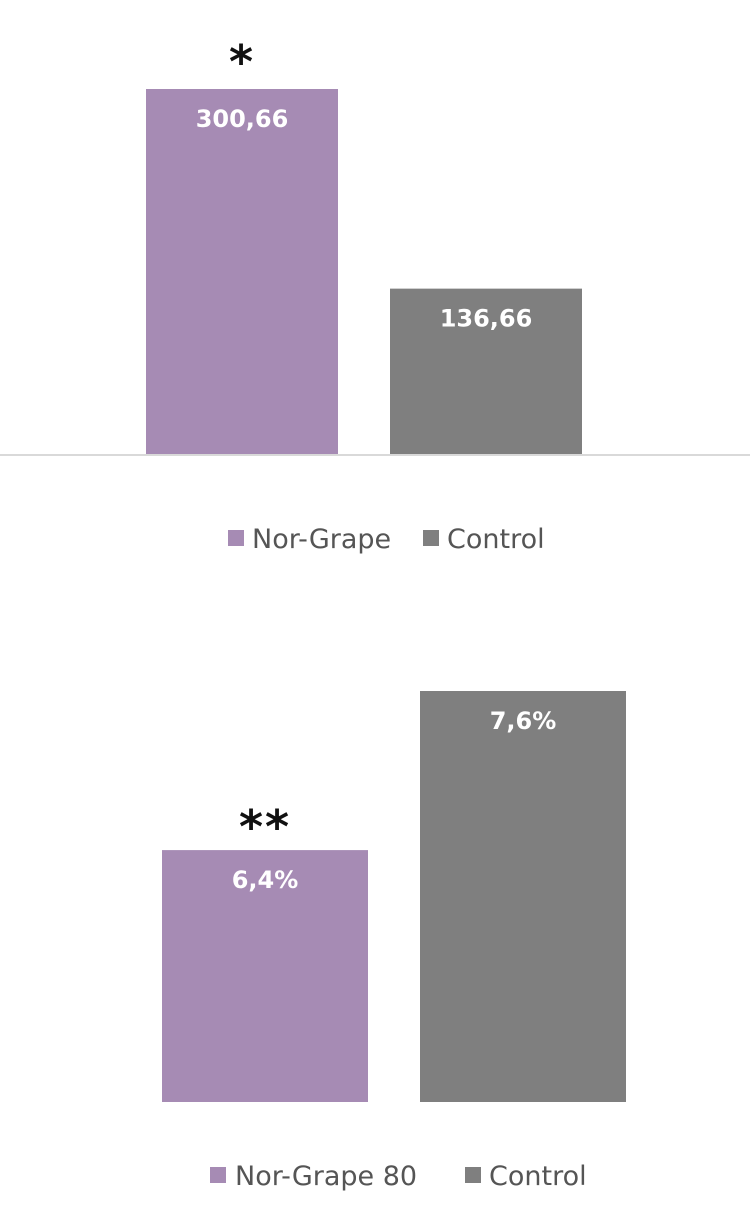  I want to click on data-label-nor-grape-80: 6,4%, so click(265, 880).